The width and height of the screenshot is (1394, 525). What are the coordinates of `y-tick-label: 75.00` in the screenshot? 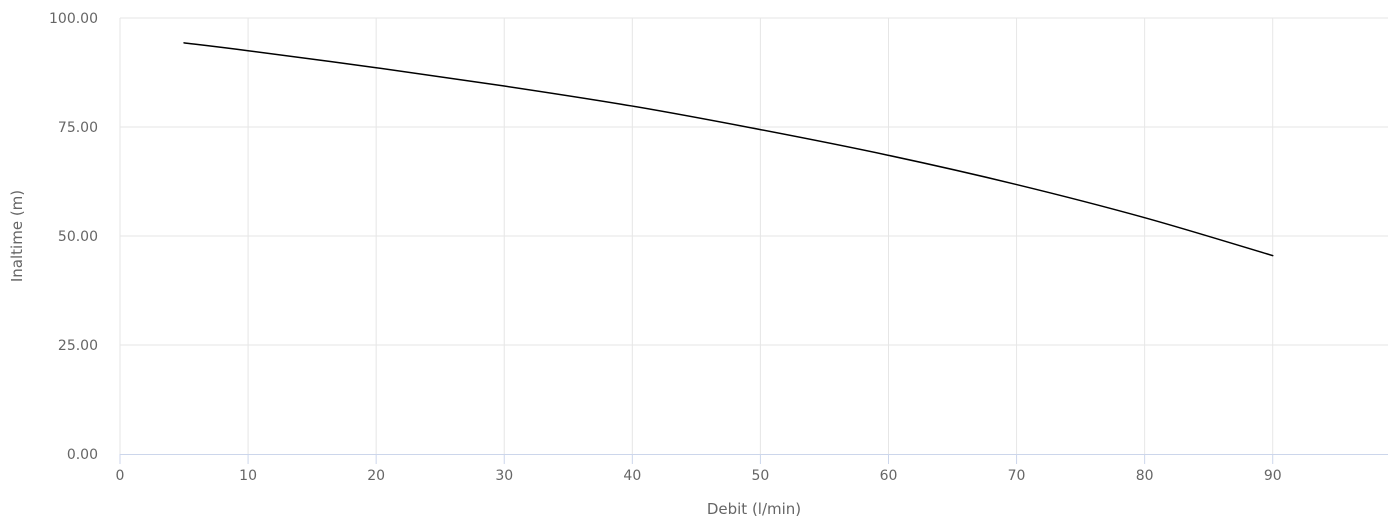 It's located at (78, 128).